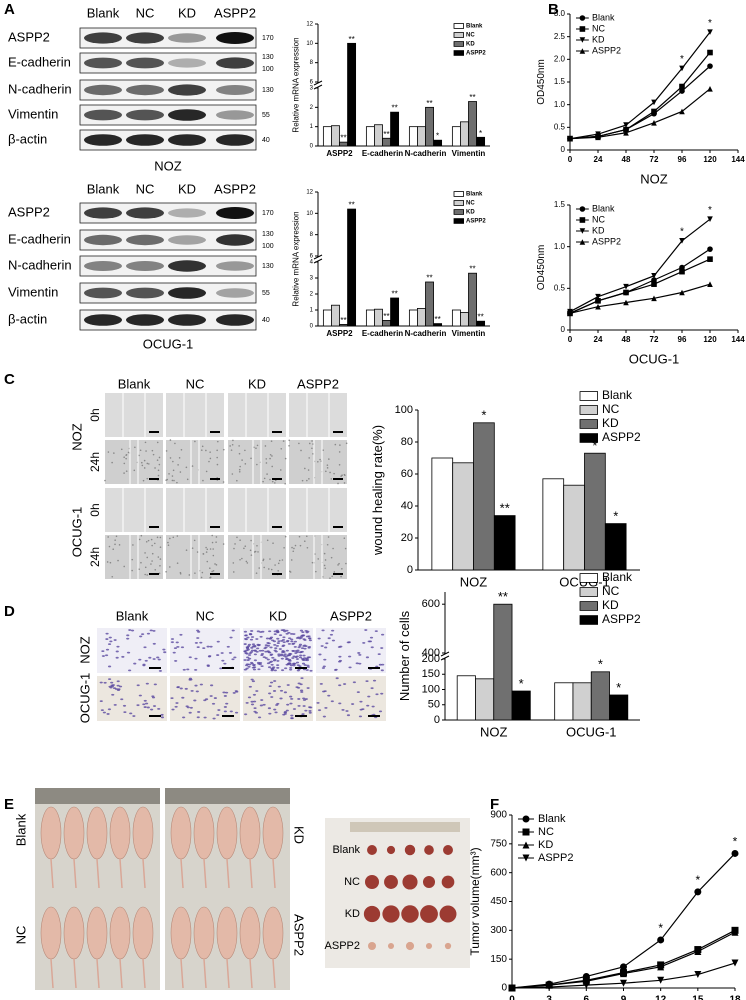  Describe the element at coordinates (312, 89) in the screenshot. I see `y-tick-label: 3` at that location.